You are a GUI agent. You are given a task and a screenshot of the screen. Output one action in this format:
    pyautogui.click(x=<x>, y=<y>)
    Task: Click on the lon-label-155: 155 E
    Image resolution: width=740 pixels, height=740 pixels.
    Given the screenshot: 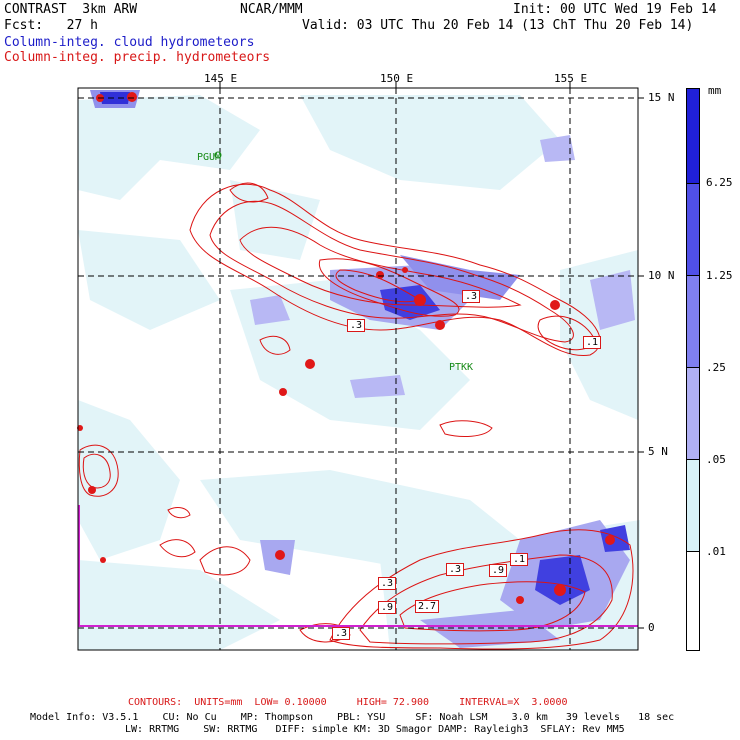 What is the action you would take?
    pyautogui.click(x=571, y=78)
    